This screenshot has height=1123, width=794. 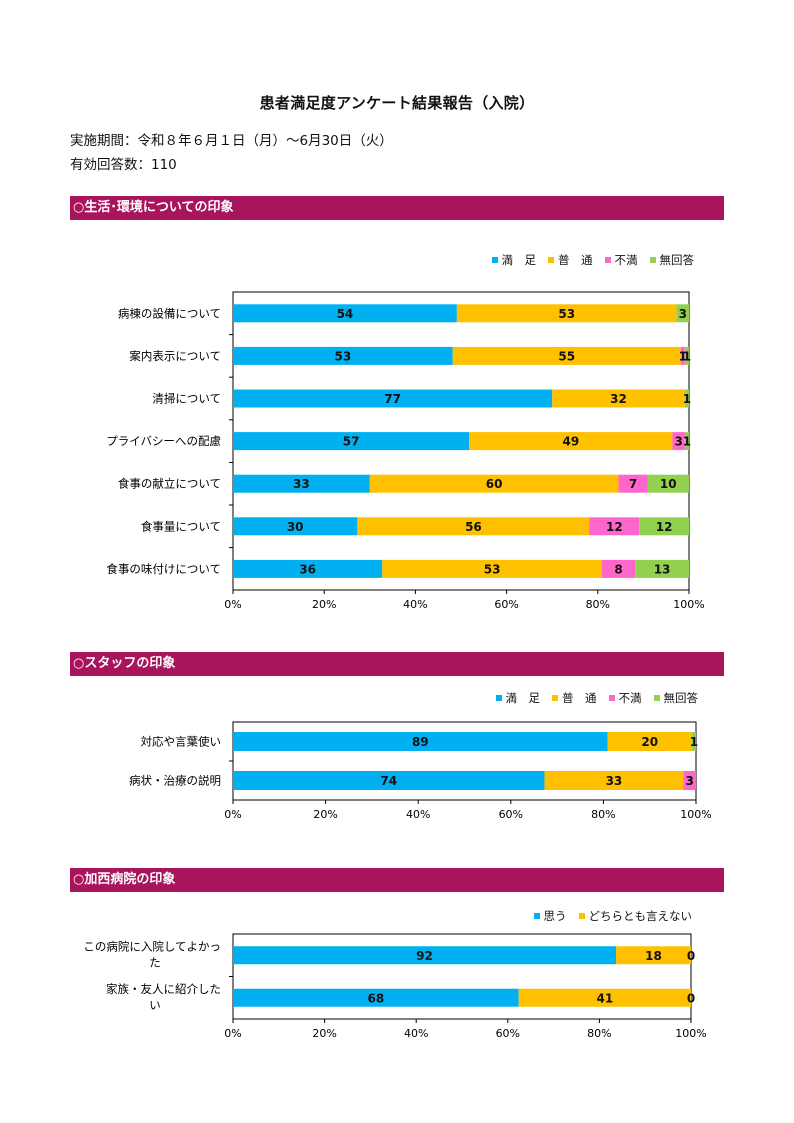 I want to click on category-label: た, so click(x=155, y=962).